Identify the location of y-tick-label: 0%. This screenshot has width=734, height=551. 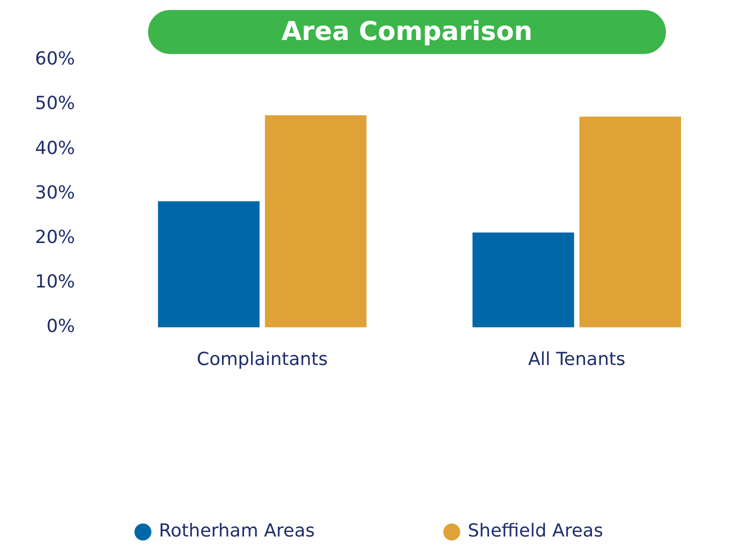
(61, 327).